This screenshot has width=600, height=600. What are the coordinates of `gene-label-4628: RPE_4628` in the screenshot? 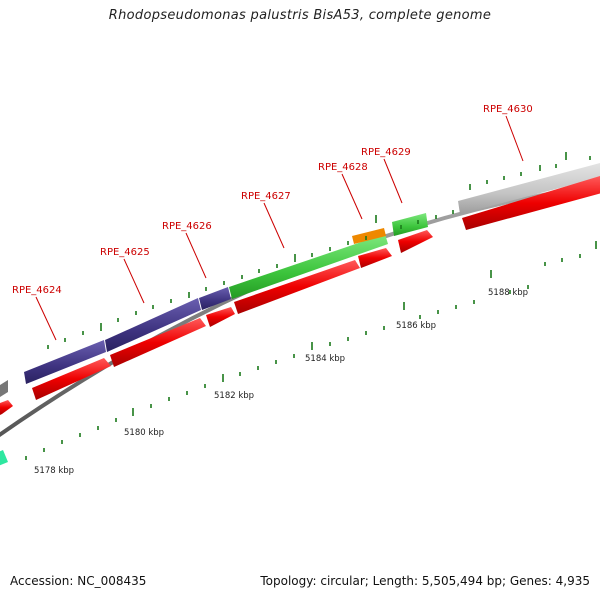 It's located at (343, 167).